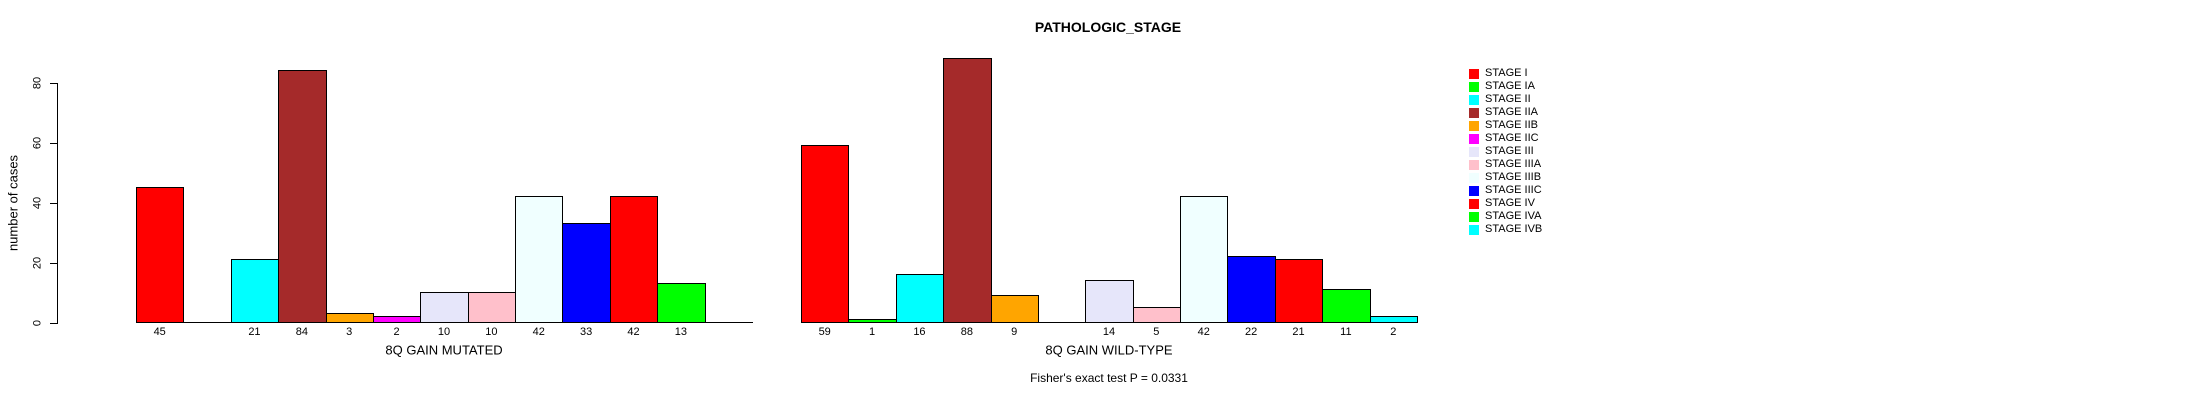 This screenshot has width=2190, height=400. Describe the element at coordinates (1513, 190) in the screenshot. I see `legend-label: STAGE IIIC` at that location.